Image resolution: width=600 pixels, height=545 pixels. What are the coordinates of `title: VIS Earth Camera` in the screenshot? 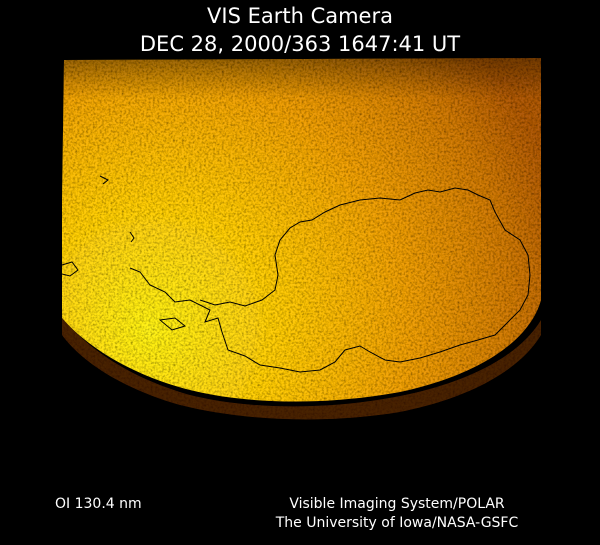 It's located at (300, 16).